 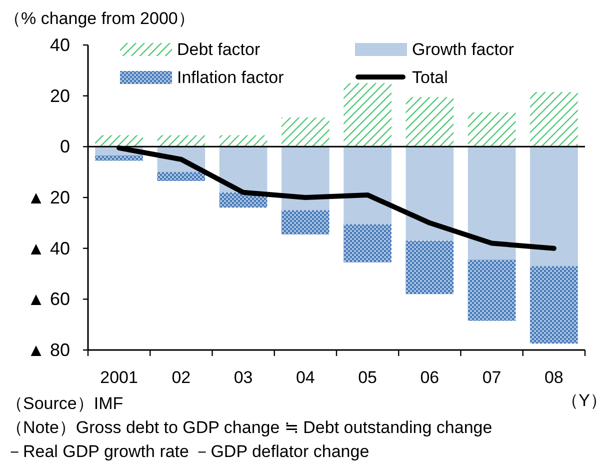 What do you see at coordinates (48, 299) in the screenshot?
I see `y-tick-label: ▲ 60` at bounding box center [48, 299].